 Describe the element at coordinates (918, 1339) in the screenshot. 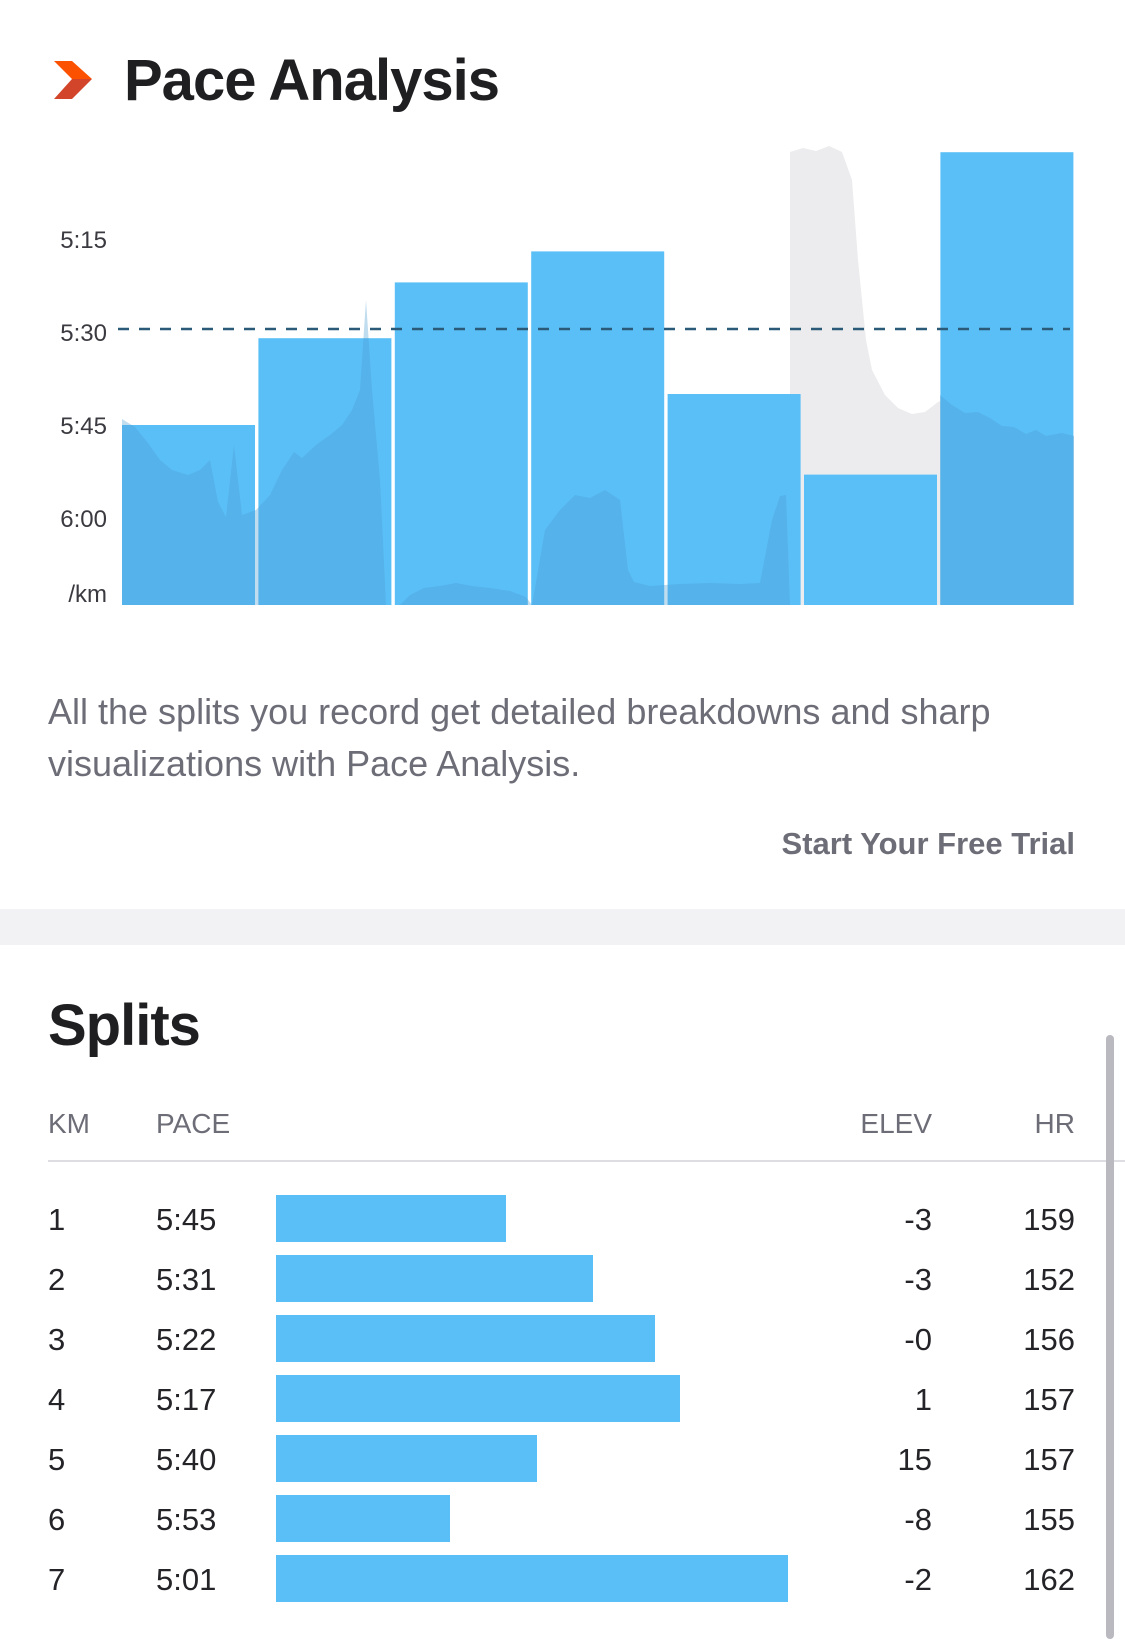

I see `split-elev: -0` at that location.